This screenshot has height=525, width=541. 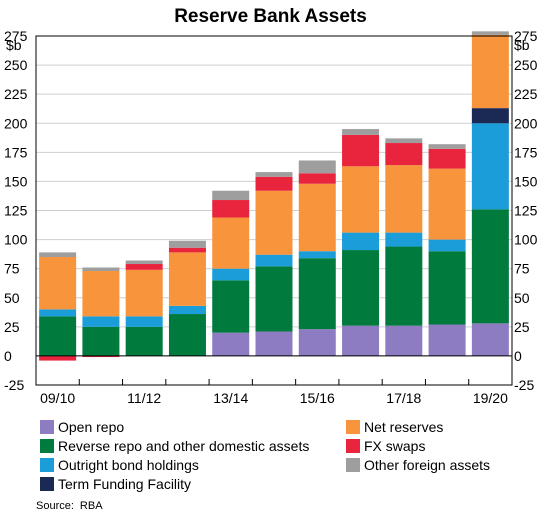 I want to click on x-tick-label: 13/14, so click(x=230, y=398).